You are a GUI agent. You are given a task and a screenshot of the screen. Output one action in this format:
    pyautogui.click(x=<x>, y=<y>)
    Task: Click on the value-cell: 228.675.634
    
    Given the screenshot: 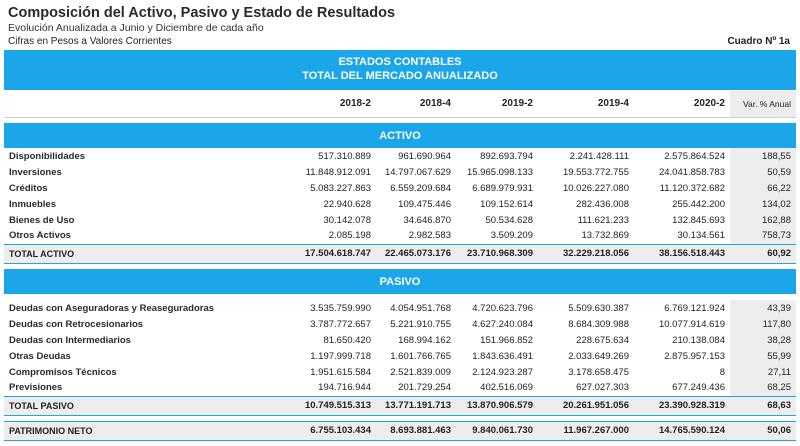 What is the action you would take?
    pyautogui.click(x=602, y=340)
    